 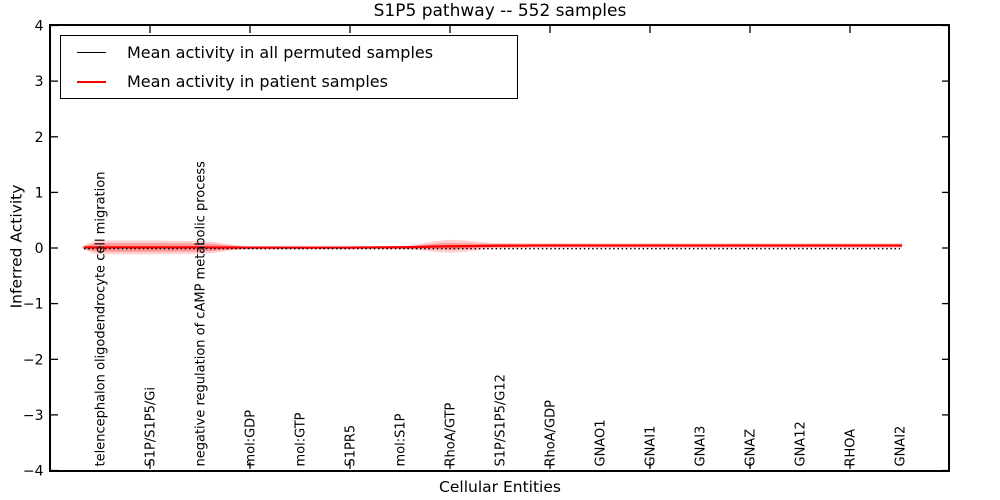 I want to click on entity-label: RHOA, so click(x=850, y=448).